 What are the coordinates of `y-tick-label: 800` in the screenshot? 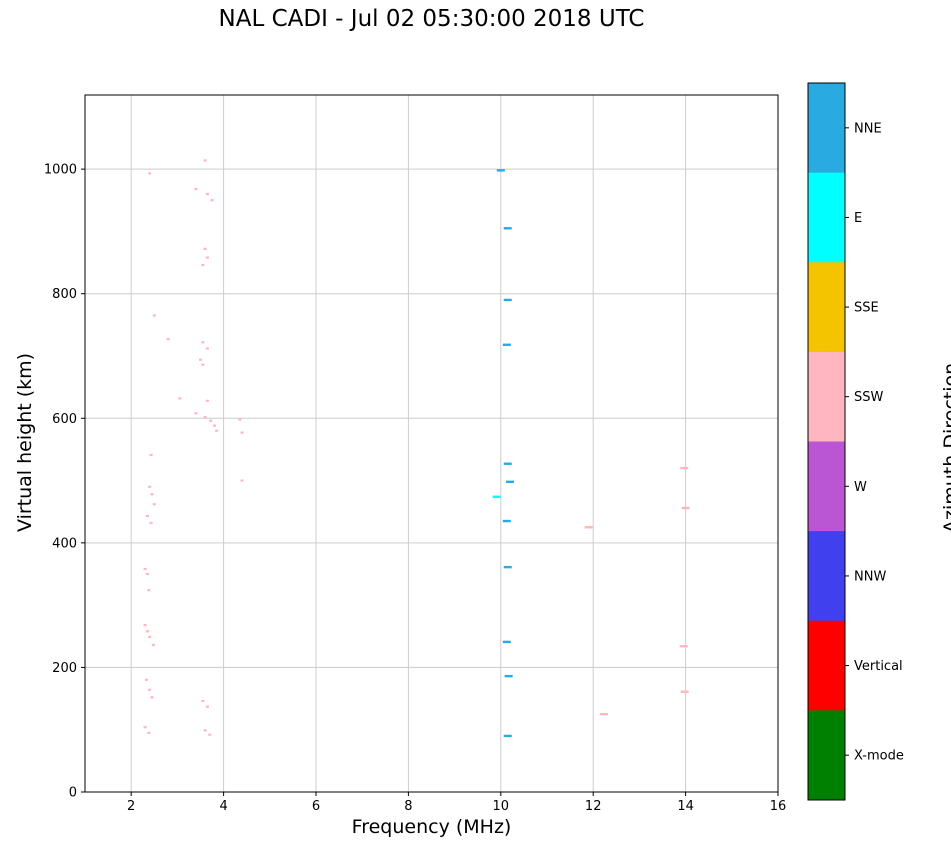 It's located at (64, 294).